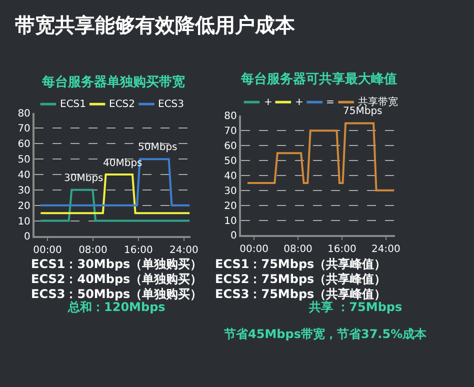 This screenshot has height=387, width=474. What do you see at coordinates (378, 102) in the screenshot?
I see `legend-label: 共享带宽` at bounding box center [378, 102].